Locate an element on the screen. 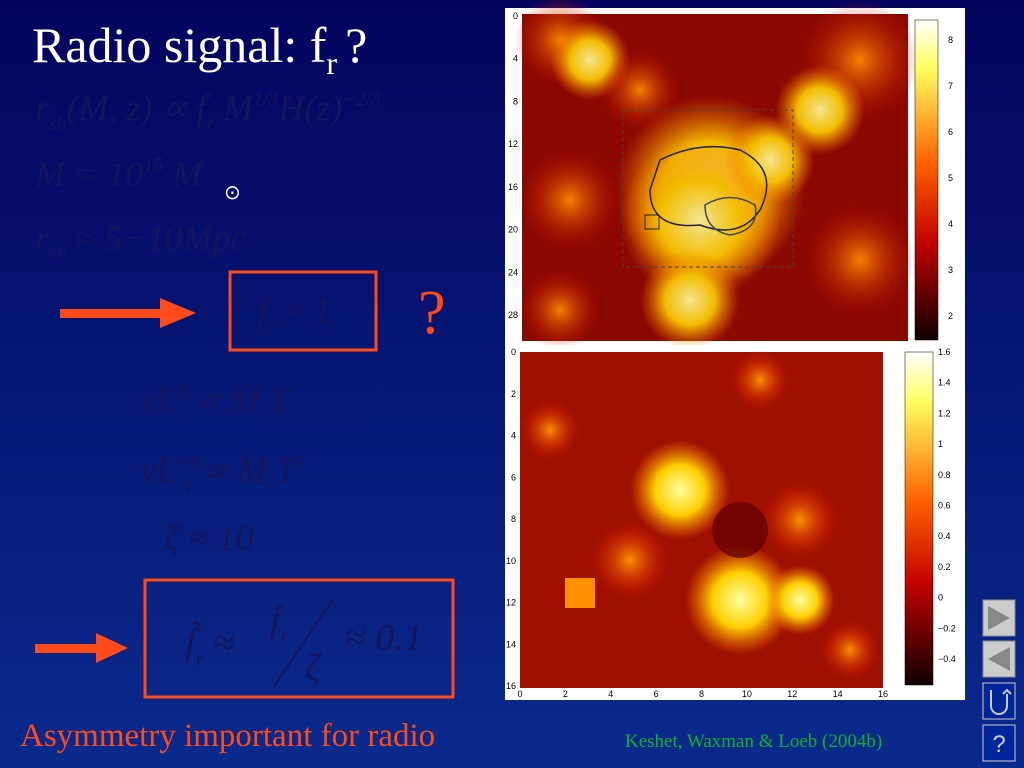 This screenshot has width=1024, height=768. fraction-slash is located at coordinates (304, 642).